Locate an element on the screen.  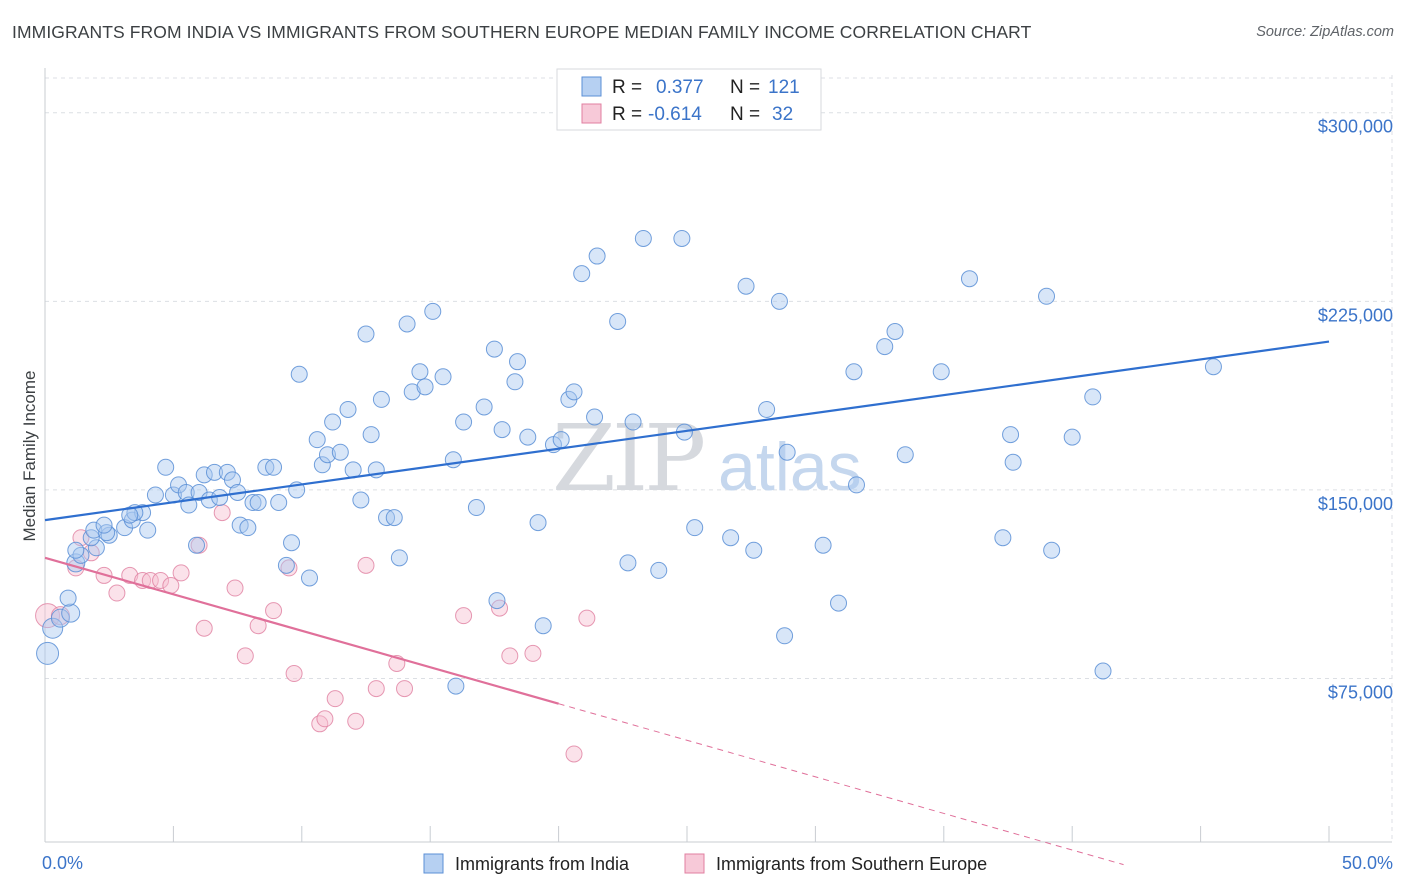
y-tick-label-0: $75,000 is located at coordinates (1360, 693).